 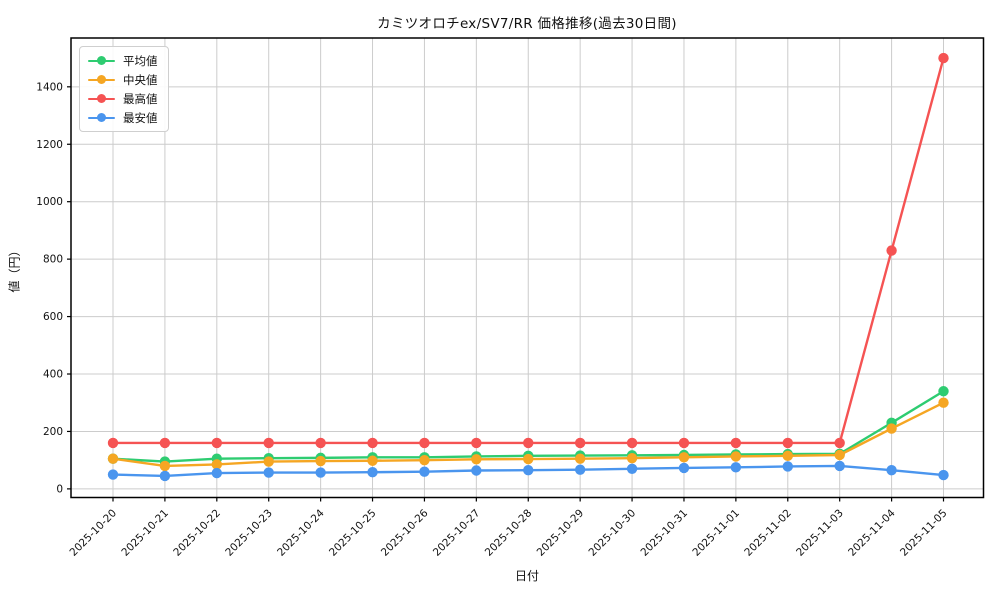 What do you see at coordinates (457, 533) in the screenshot?
I see `x-tick-label: 2025-10-27` at bounding box center [457, 533].